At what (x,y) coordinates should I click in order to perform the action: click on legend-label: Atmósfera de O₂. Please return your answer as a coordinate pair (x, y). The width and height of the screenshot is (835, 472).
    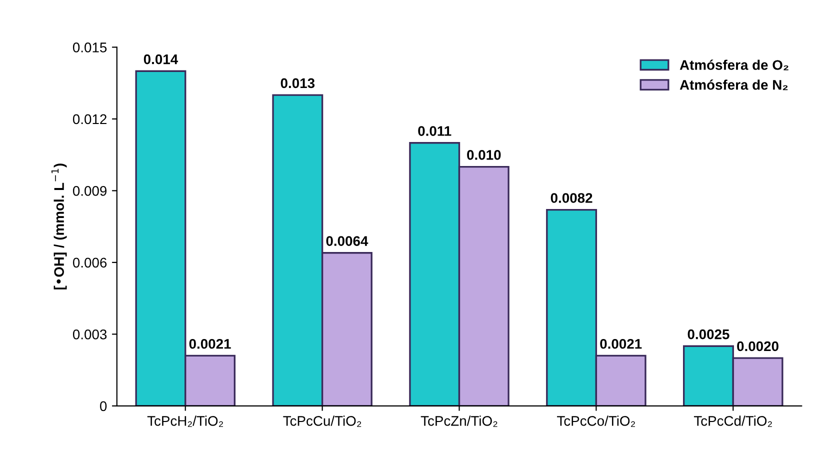
    Looking at the image, I should click on (734, 65).